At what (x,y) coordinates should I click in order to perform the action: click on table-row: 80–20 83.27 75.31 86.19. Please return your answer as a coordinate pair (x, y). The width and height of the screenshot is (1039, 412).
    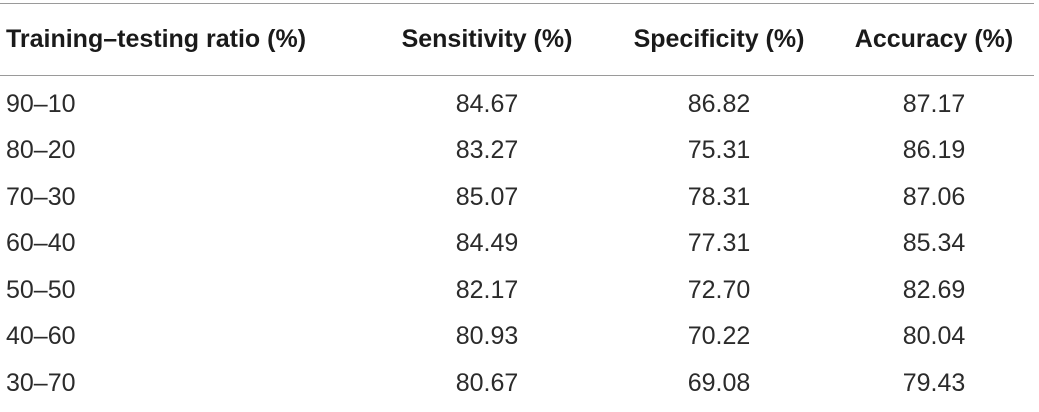
    Looking at the image, I should click on (517, 151).